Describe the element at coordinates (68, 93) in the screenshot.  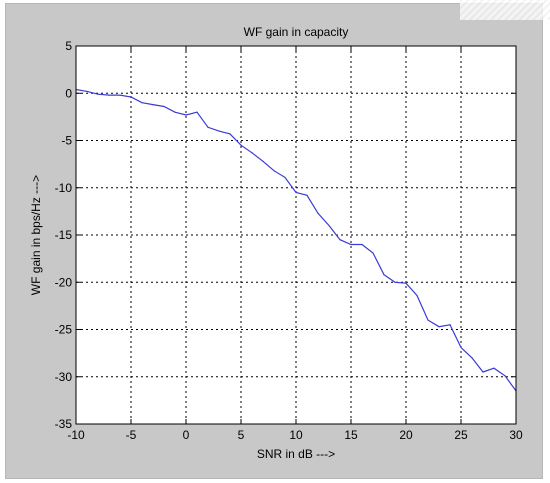
I see `y-tick-label: 0` at that location.